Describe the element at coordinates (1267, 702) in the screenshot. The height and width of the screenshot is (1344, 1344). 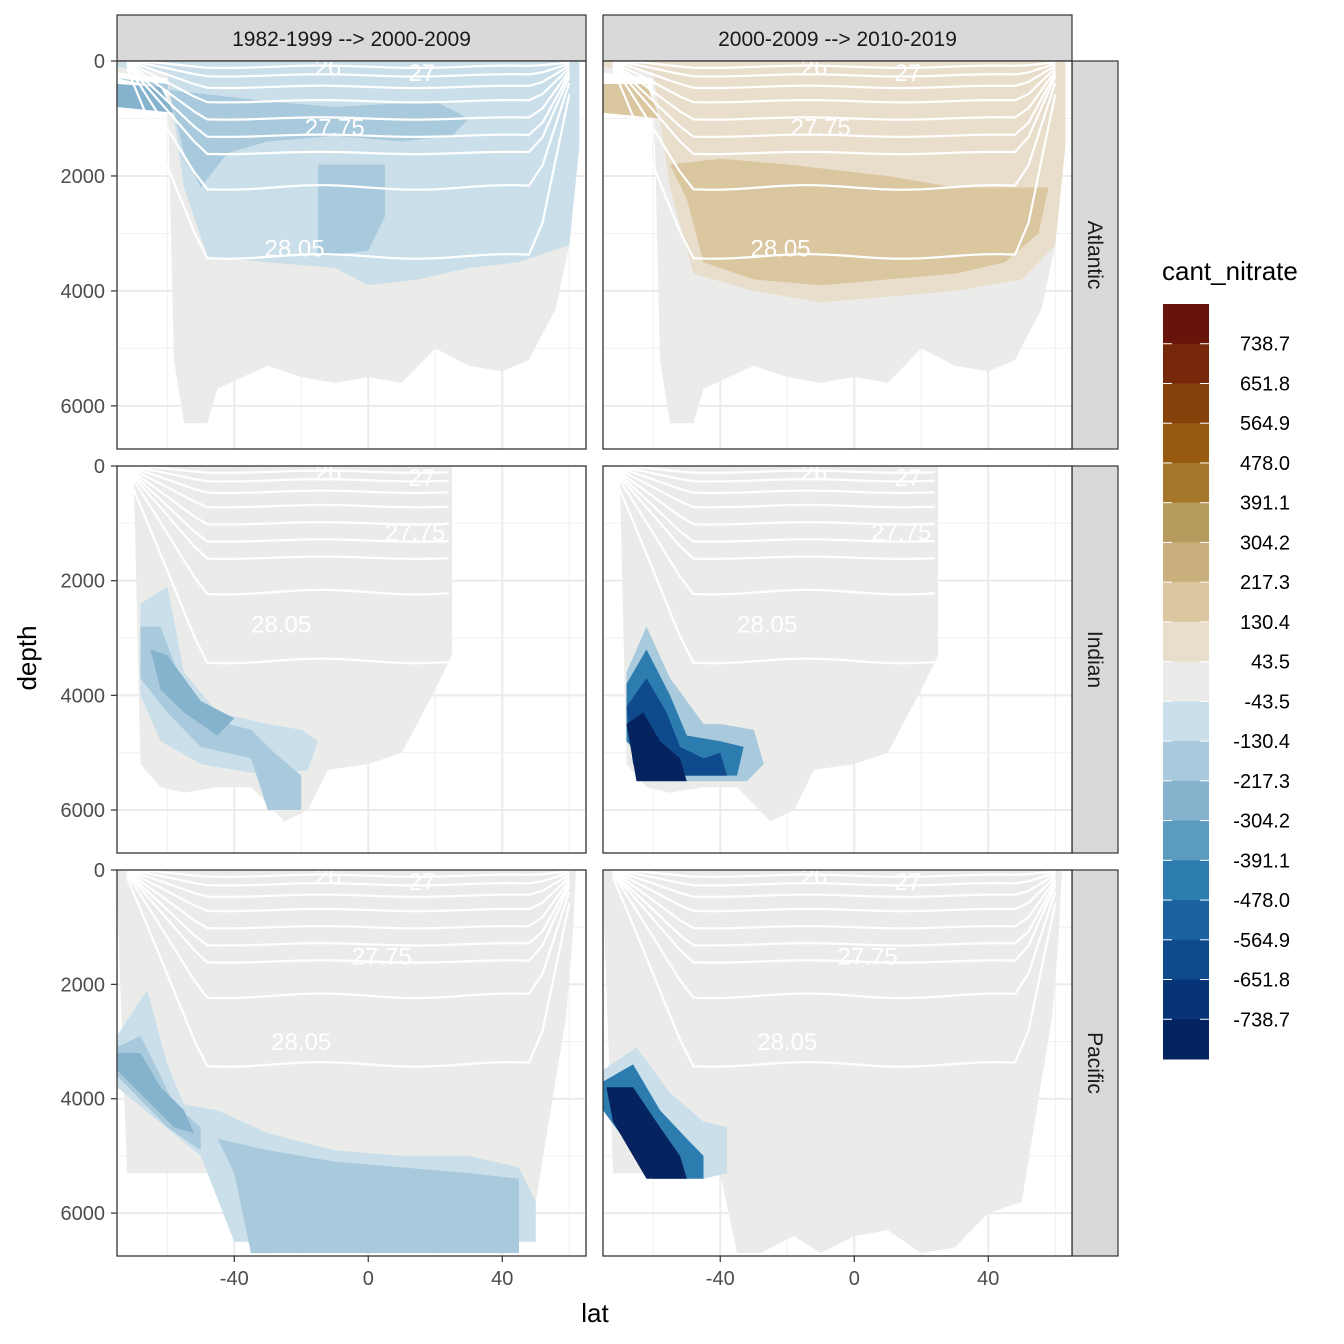
I see `legend-break-label: -43.5` at that location.